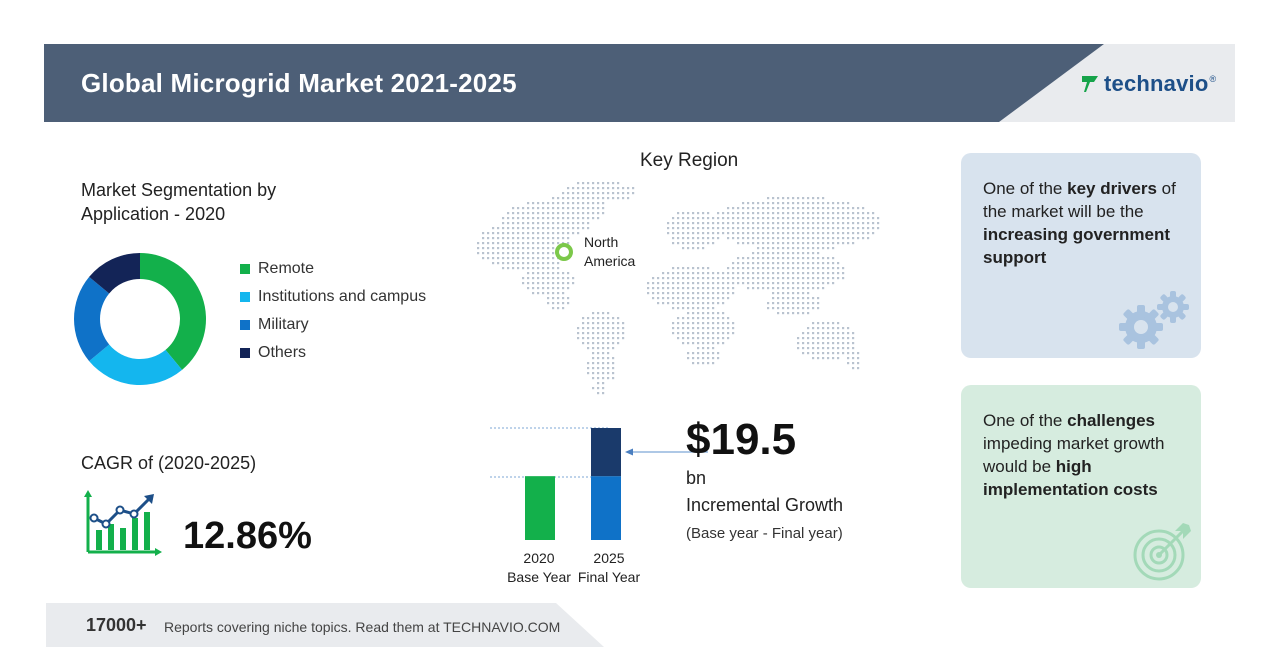  I want to click on technavio-logo: technavio ®, so click(1148, 84).